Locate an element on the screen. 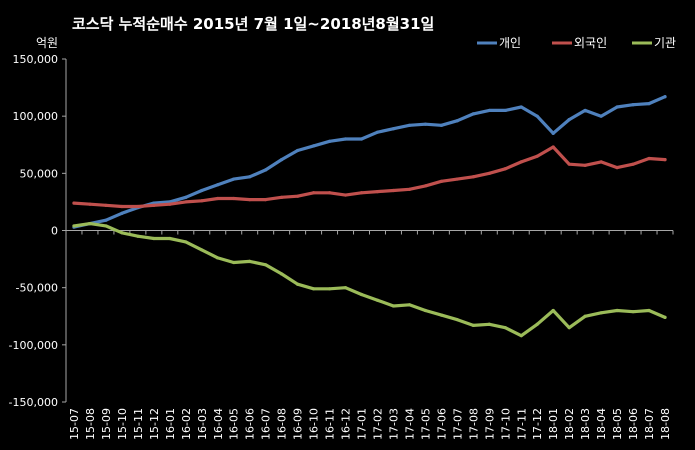 The image size is (695, 450). x-tick-label: 16-05 is located at coordinates (234, 424).